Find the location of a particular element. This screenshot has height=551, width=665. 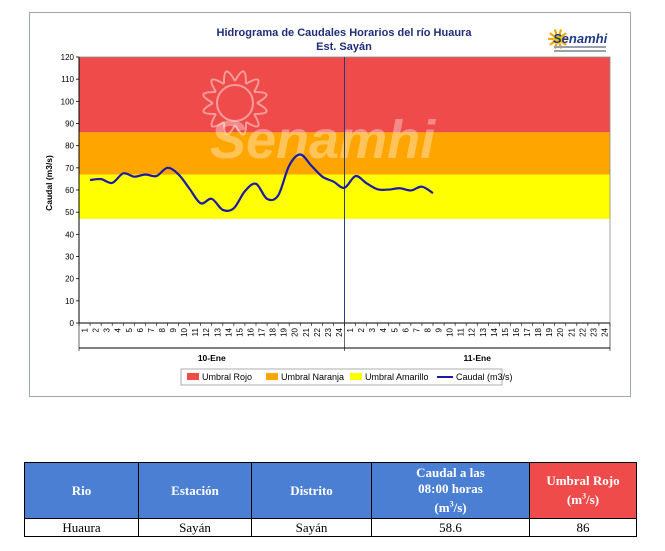

sun-icon is located at coordinates (558, 39).